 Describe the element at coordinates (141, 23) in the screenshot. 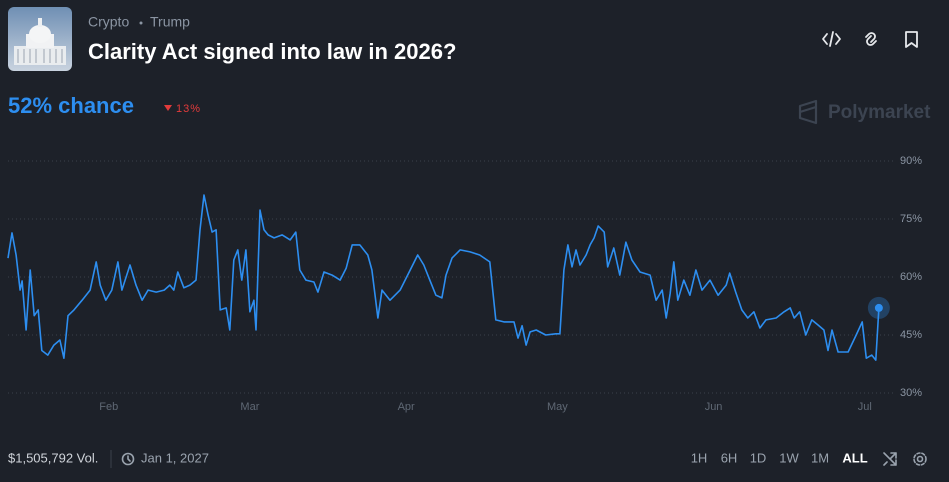

I see `separator` at that location.